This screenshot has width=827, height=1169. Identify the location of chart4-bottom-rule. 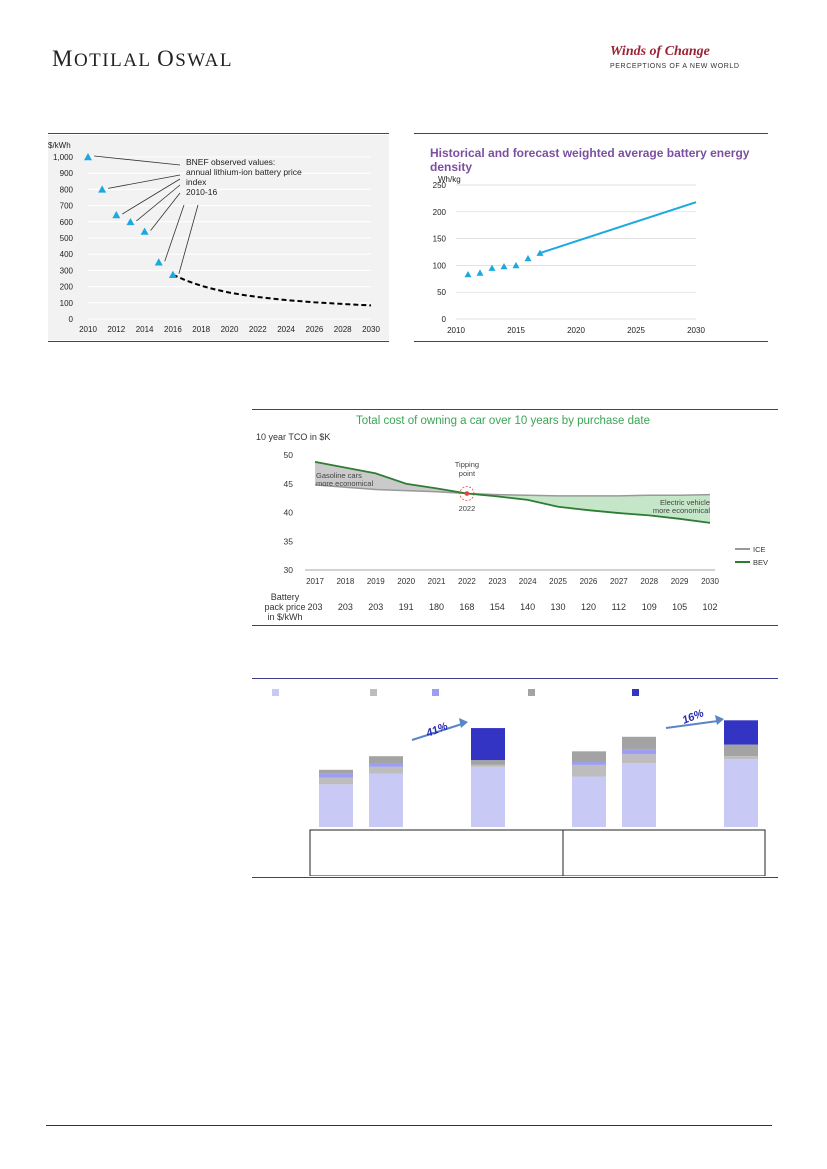
(515, 877).